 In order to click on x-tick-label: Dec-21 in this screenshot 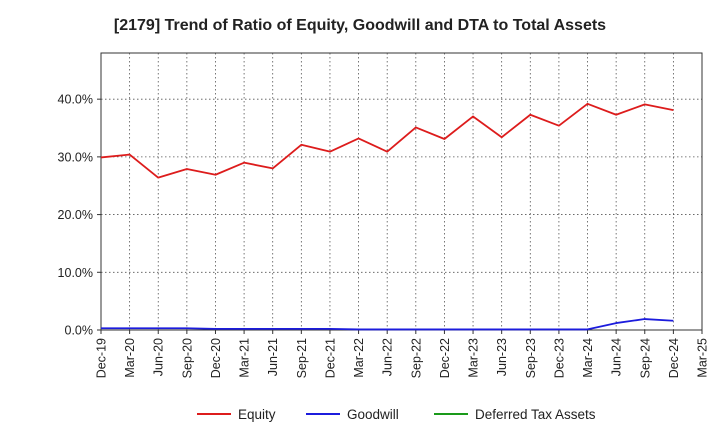, I will do `click(330, 358)`.